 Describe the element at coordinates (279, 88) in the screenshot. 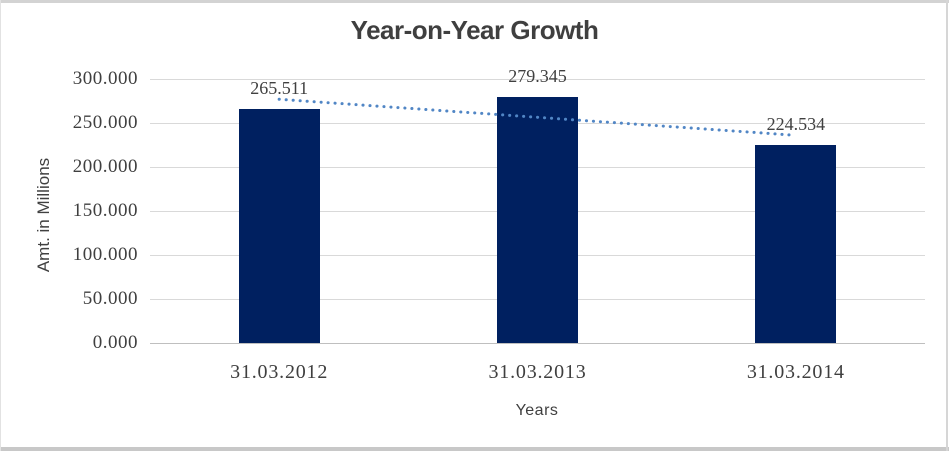

I see `bar-data-label: 265.511` at that location.